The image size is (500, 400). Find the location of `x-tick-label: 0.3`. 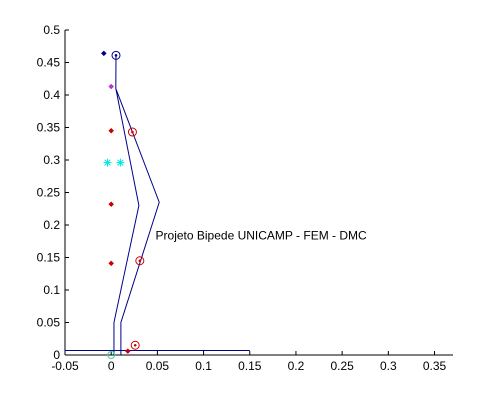

x-tick-label: 0.3 is located at coordinates (388, 366).